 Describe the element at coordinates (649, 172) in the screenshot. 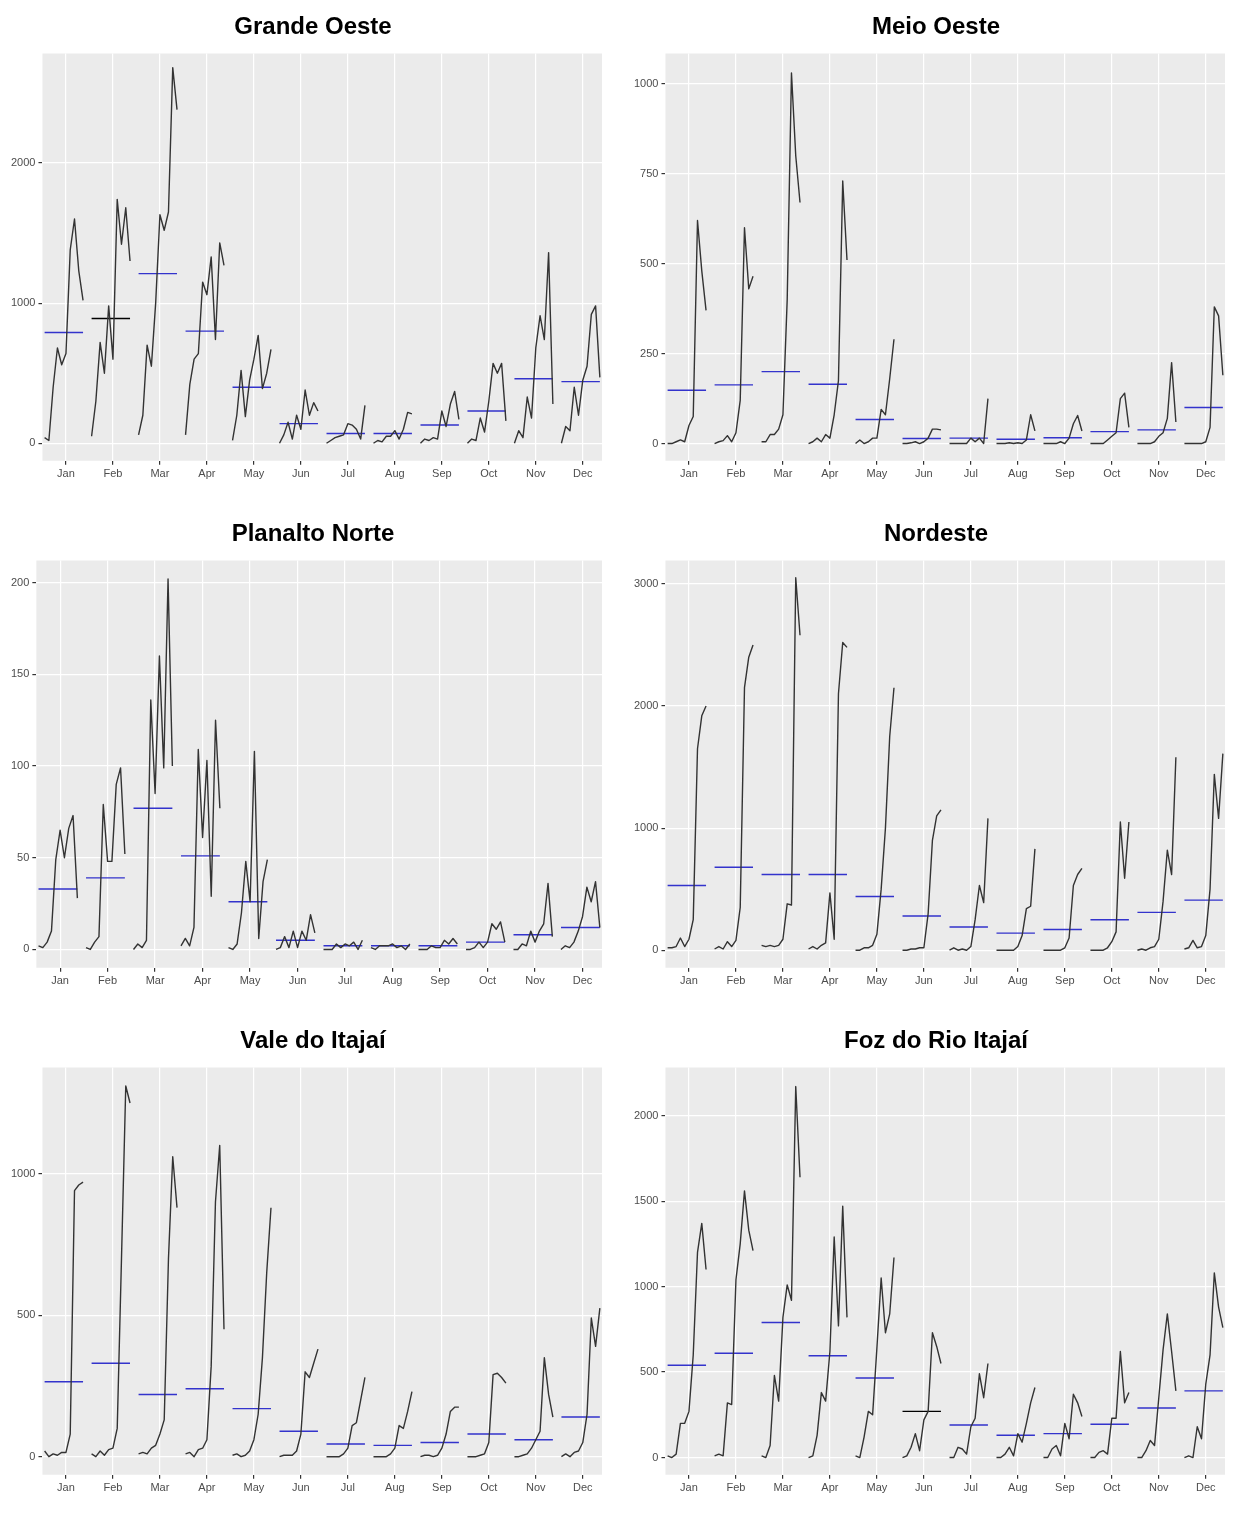

I see `y-tick-label: 750` at that location.